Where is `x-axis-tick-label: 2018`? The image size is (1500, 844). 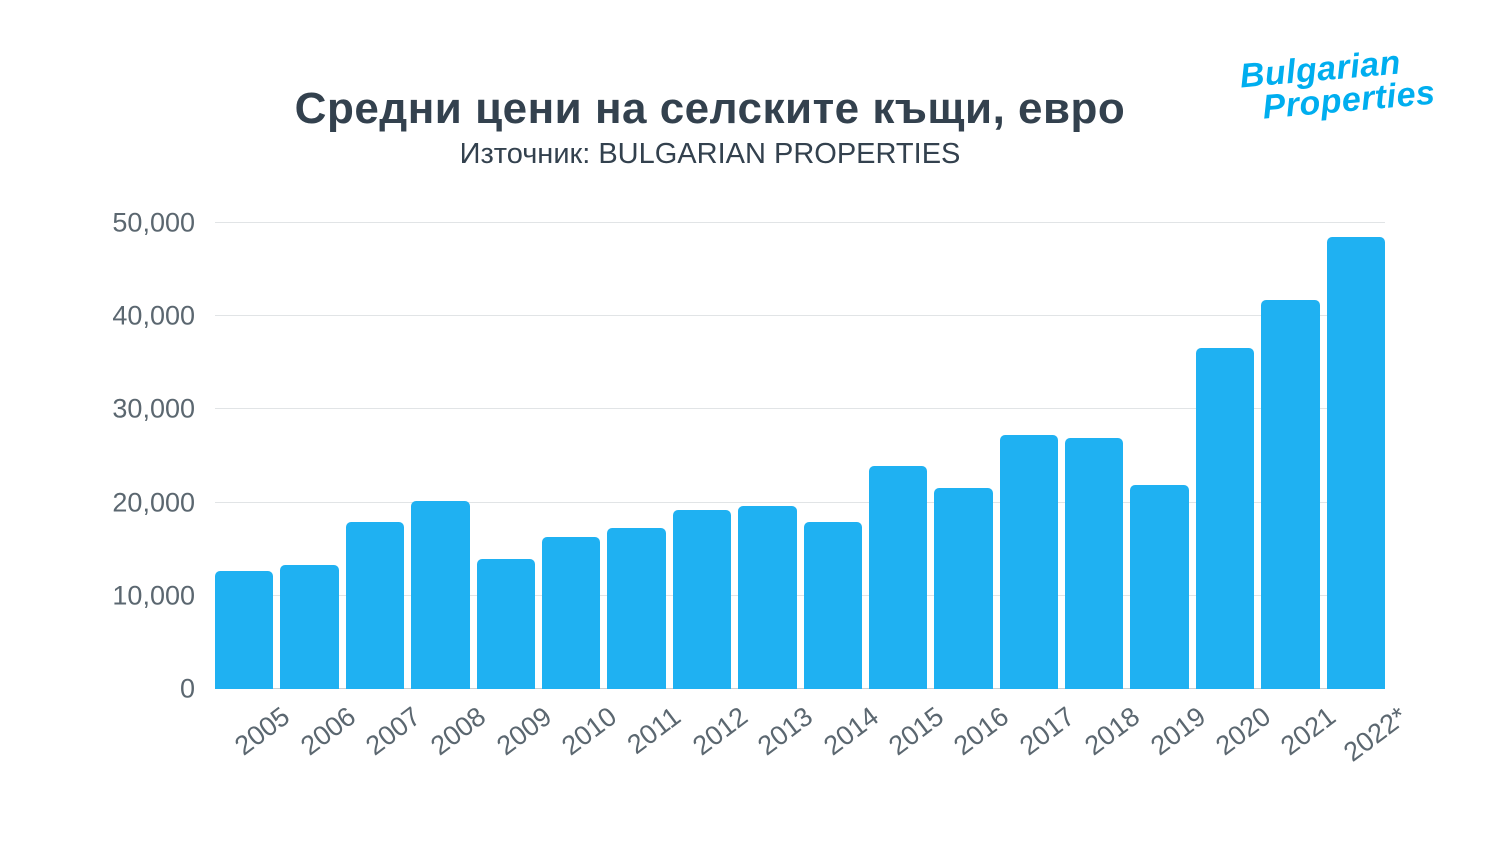
x-axis-tick-label: 2018 is located at coordinates (1112, 731).